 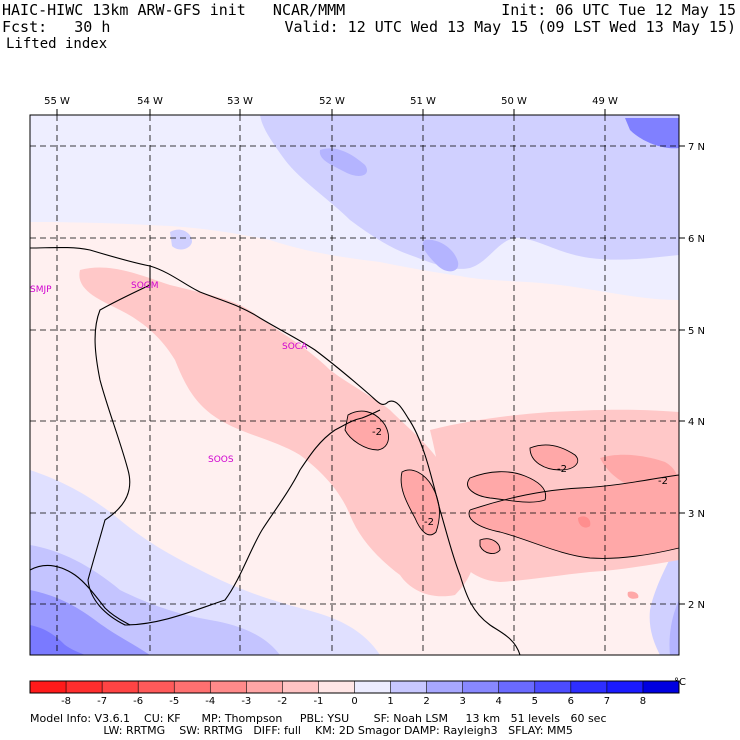 I want to click on colorbar-tick-label: -6, so click(x=138, y=701).